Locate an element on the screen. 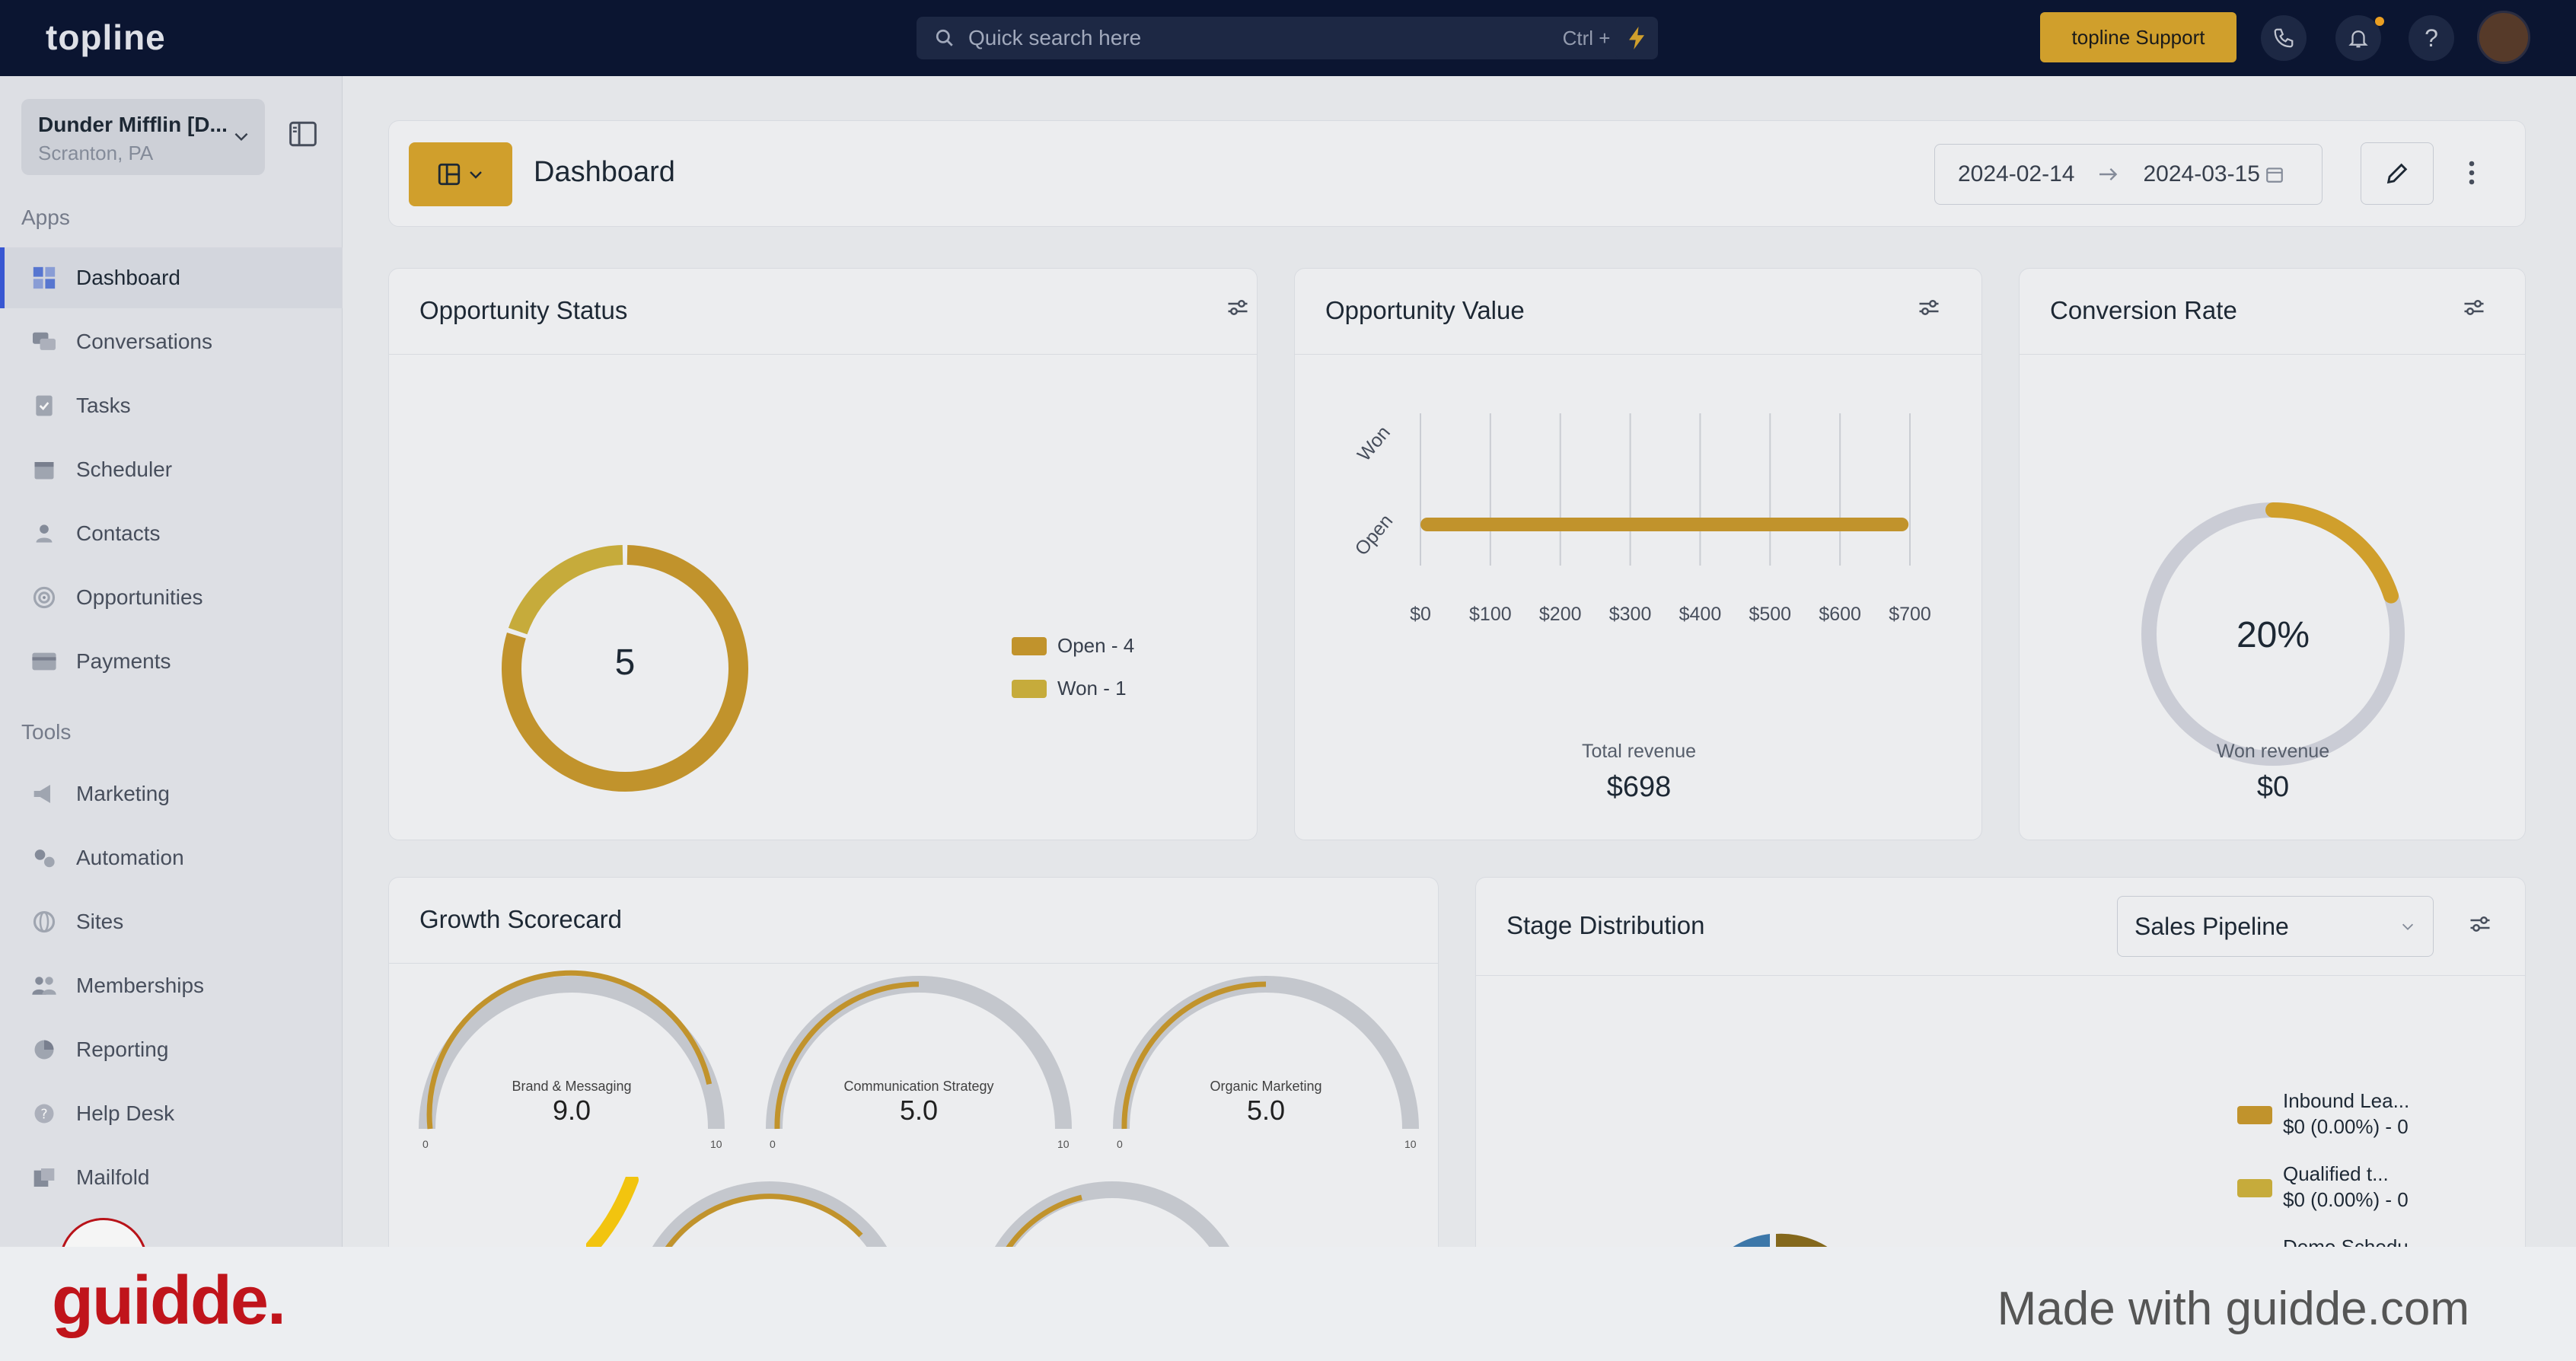 Image resolution: width=2576 pixels, height=1361 pixels. date-range-picker: 2024-02-14 2024-03-15 is located at coordinates (2128, 174).